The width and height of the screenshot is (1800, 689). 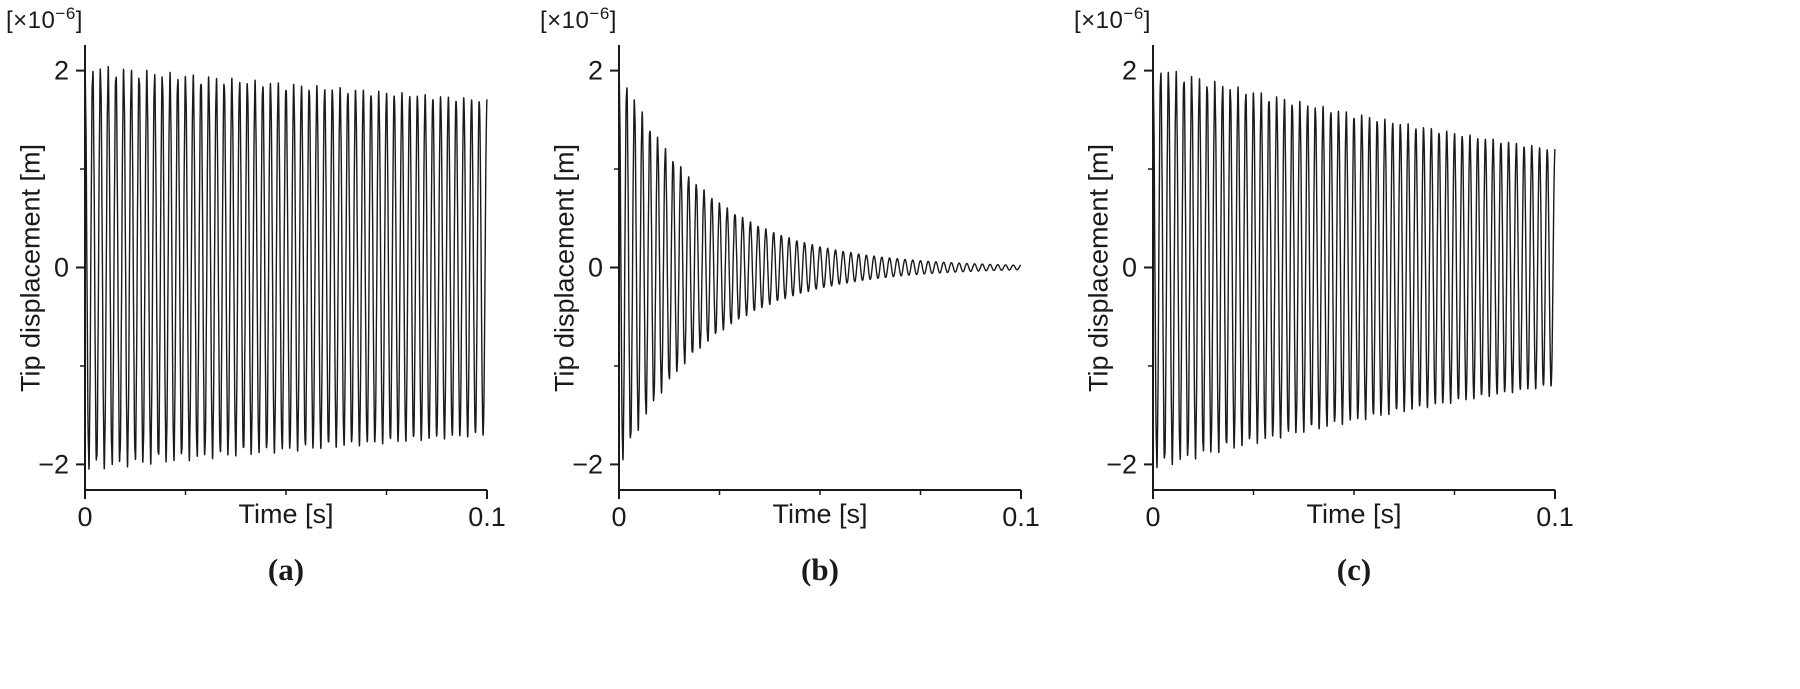 What do you see at coordinates (286, 569) in the screenshot?
I see `panel-caption-a: (a)` at bounding box center [286, 569].